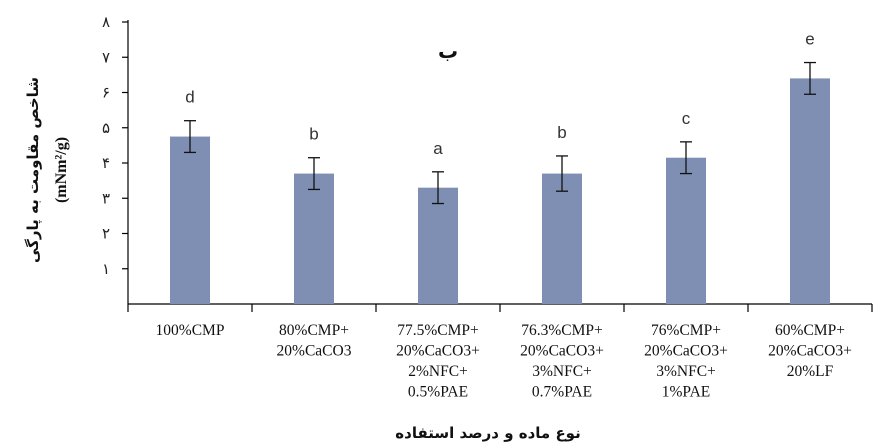 The image size is (886, 448). What do you see at coordinates (106, 93) in the screenshot?
I see `y-tick-label: ۶` at bounding box center [106, 93].